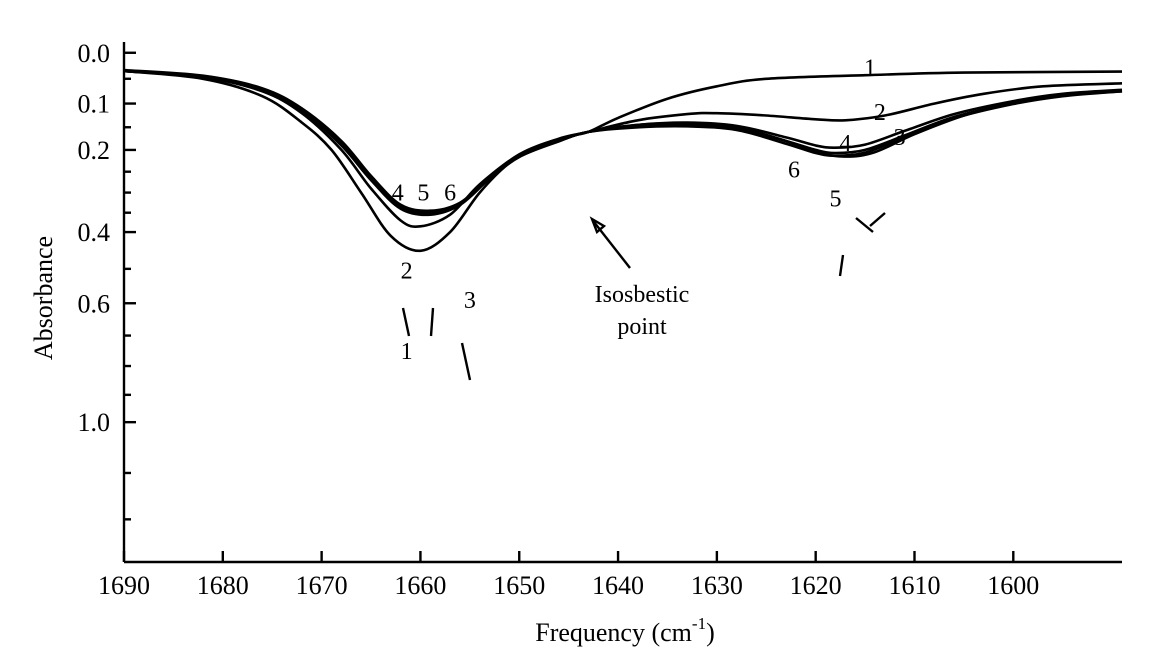  I want to click on x-axis-title-sup: -1, so click(699, 623).